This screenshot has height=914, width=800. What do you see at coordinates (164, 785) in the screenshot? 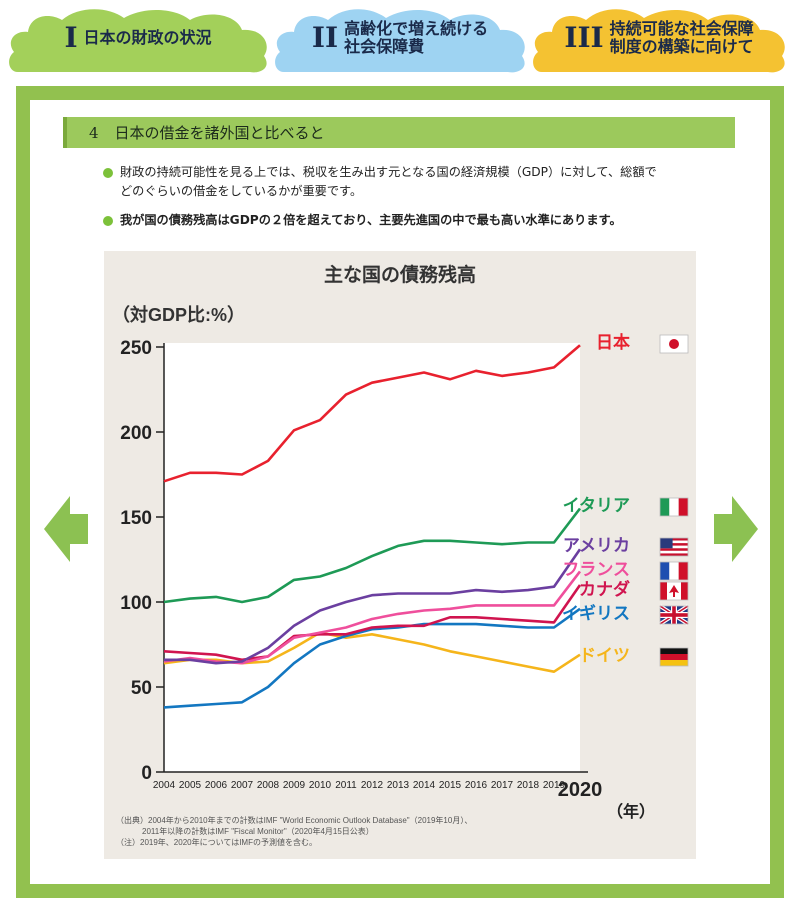
I see `x-tick-label: 2004` at bounding box center [164, 785].